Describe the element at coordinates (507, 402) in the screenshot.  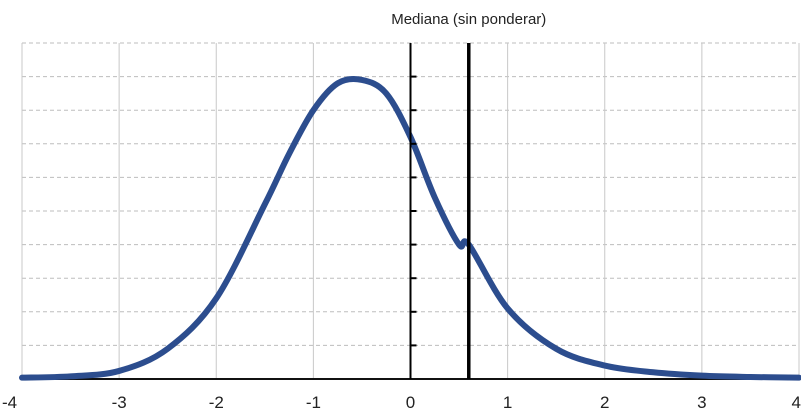
I see `x-tick-label: 1` at that location.